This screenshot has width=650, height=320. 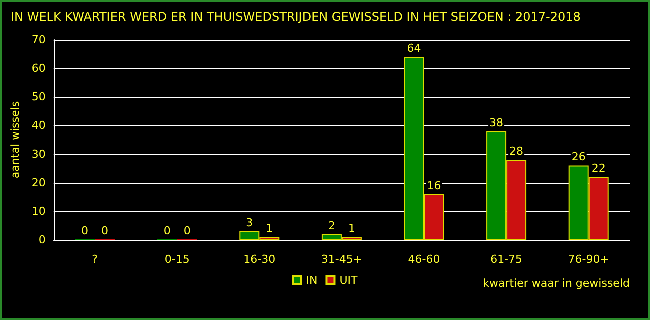 I want to click on chart-title: IN WELK KWARTIER WERD ER IN THUISWEDSTRIJDEN GEWISSELD IN HET SEIZOEN : 2017-2018, so click(x=296, y=17).